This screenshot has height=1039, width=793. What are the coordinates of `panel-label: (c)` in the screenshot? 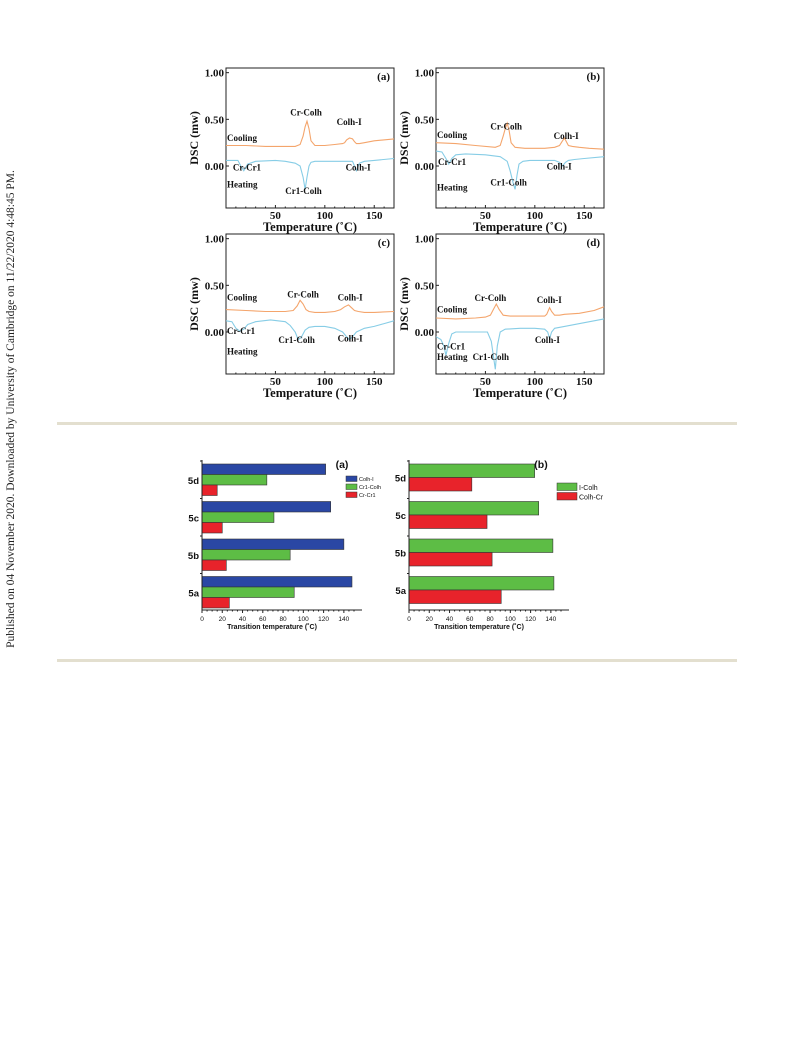 It's located at (384, 243).